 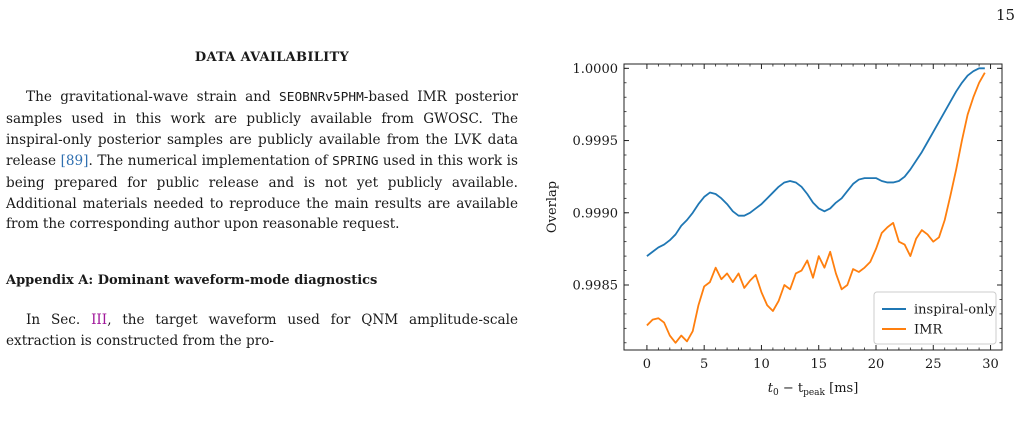 What do you see at coordinates (761, 364) in the screenshot?
I see `x-tick-label: 10` at bounding box center [761, 364].